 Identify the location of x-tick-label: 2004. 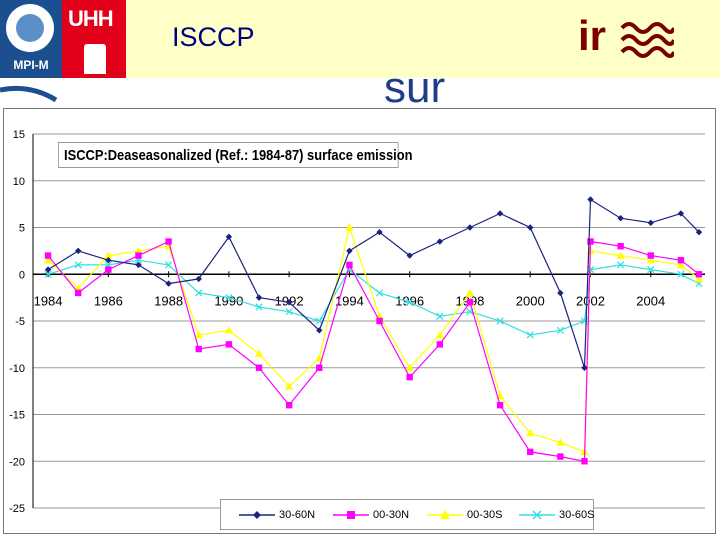
(650, 300).